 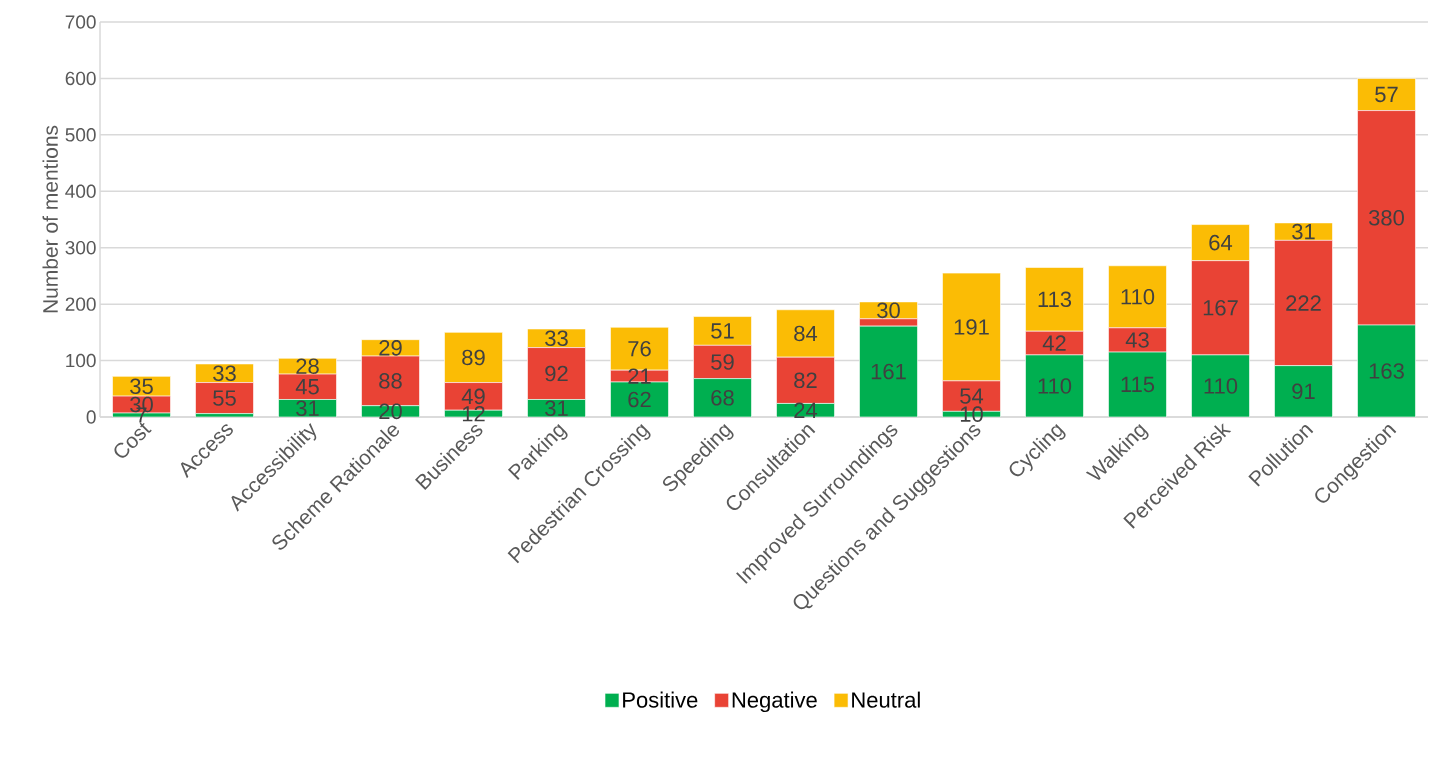 What do you see at coordinates (473, 357) in the screenshot?
I see `data-label: 89` at bounding box center [473, 357].